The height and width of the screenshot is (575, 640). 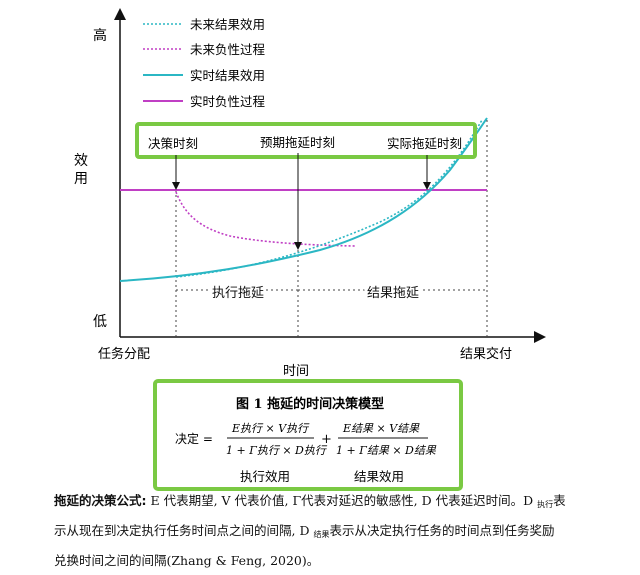 What do you see at coordinates (381, 428) in the screenshot?
I see `term2-numerator: E结果 × V结果` at bounding box center [381, 428].